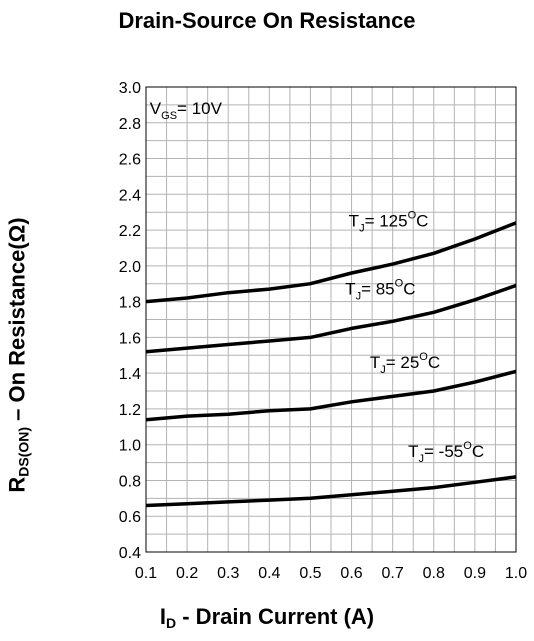 The height and width of the screenshot is (641, 534). I want to click on x-tick-label: 1.0, so click(516, 573).